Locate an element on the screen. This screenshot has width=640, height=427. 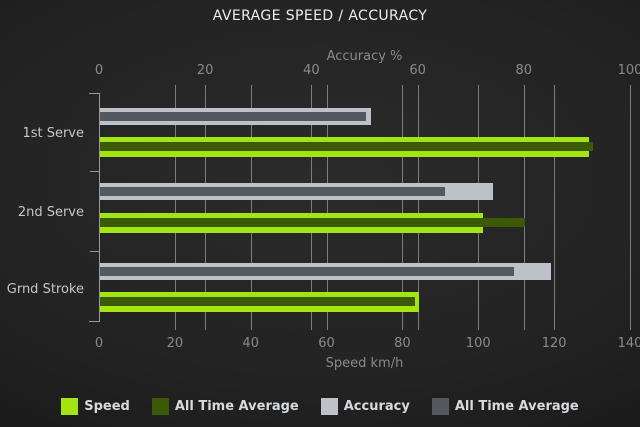
top-axis-tick-label: 20 is located at coordinates (205, 70).